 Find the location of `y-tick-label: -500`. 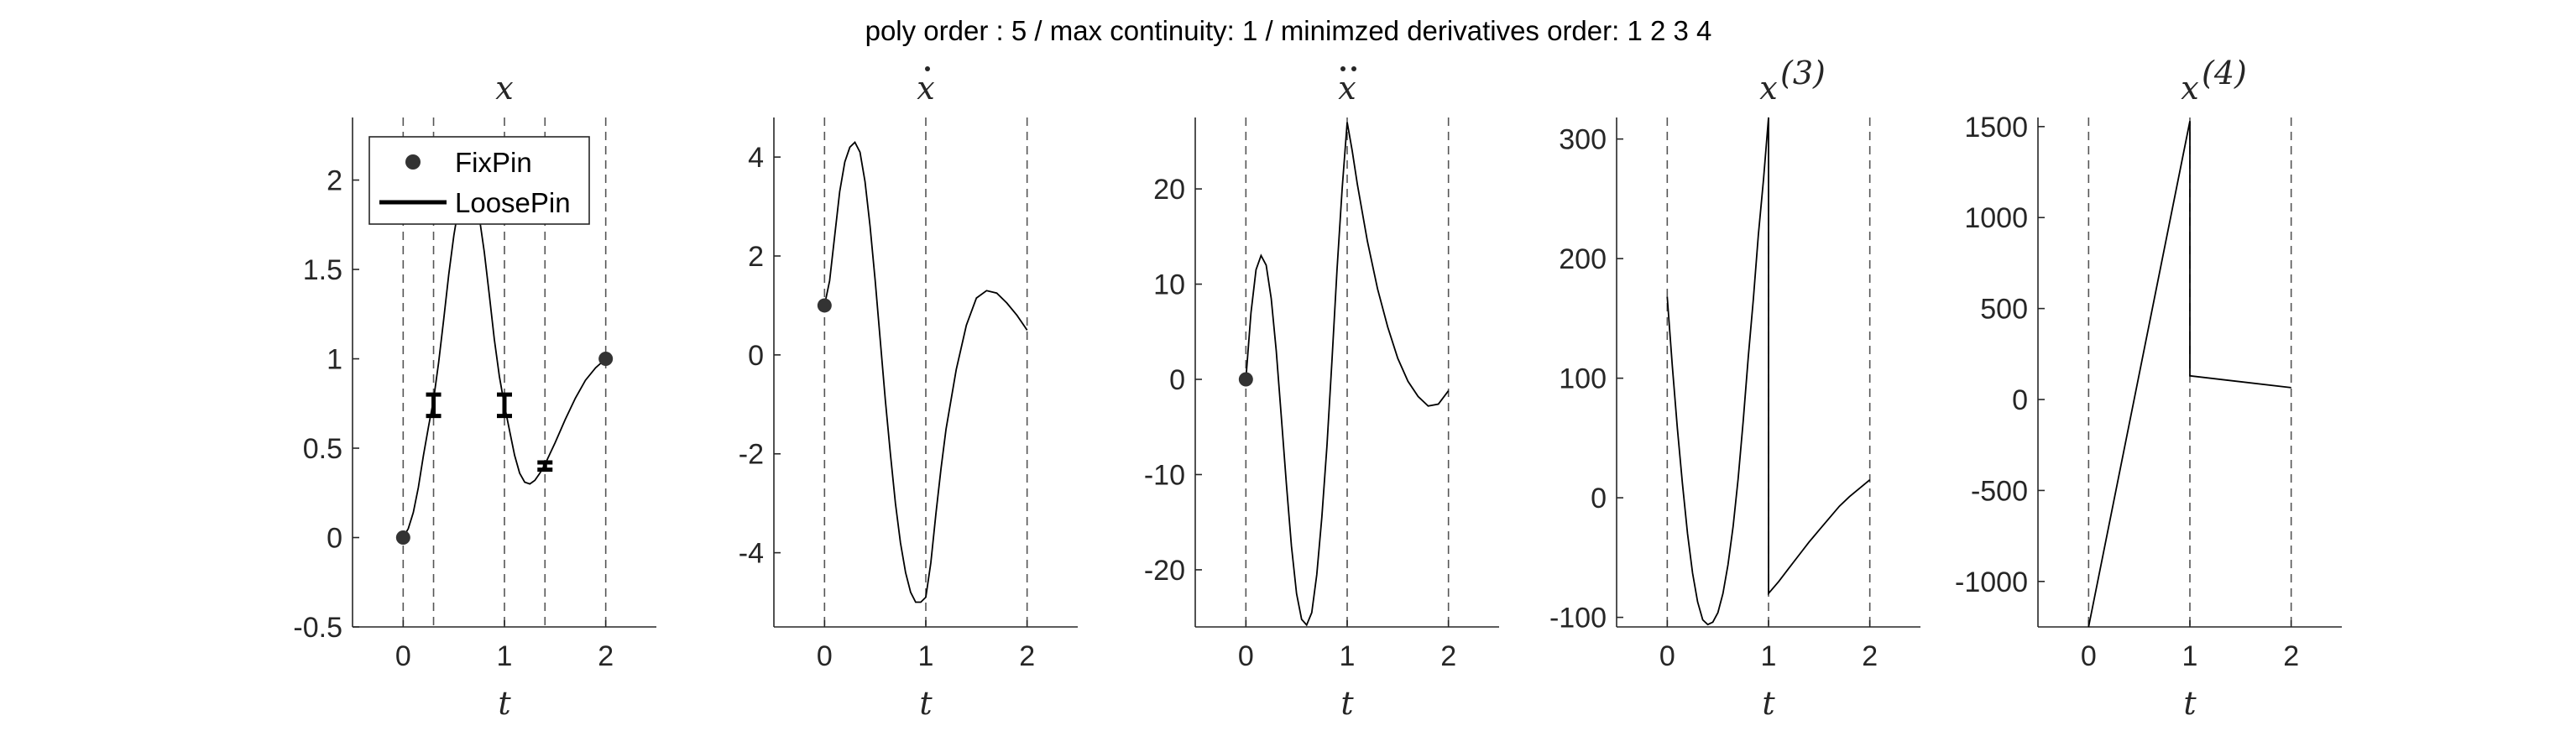

y-tick-label: -500 is located at coordinates (1999, 491).